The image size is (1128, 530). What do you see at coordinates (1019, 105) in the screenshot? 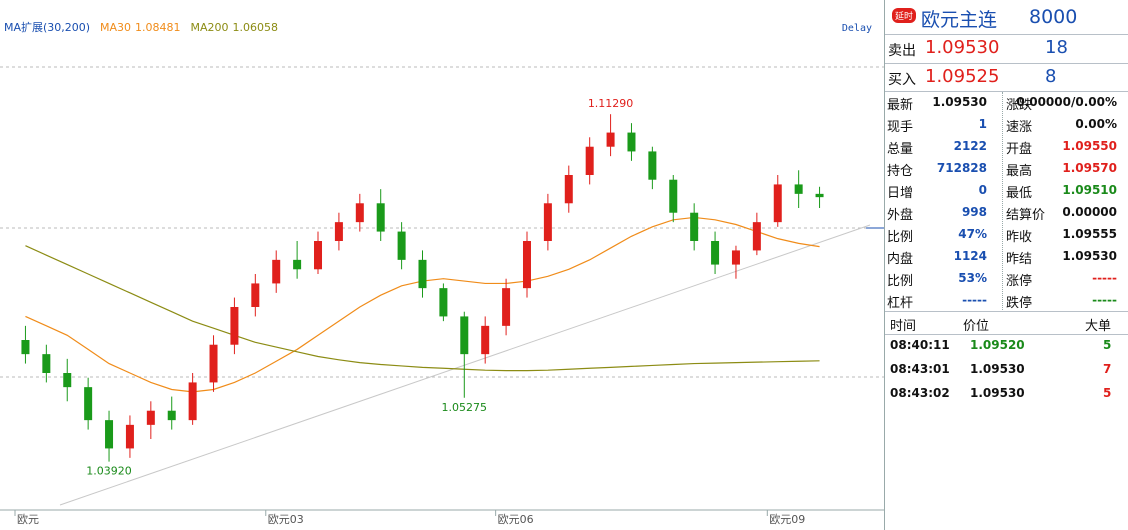
I see `stat-label: 涨跌` at bounding box center [1019, 105].